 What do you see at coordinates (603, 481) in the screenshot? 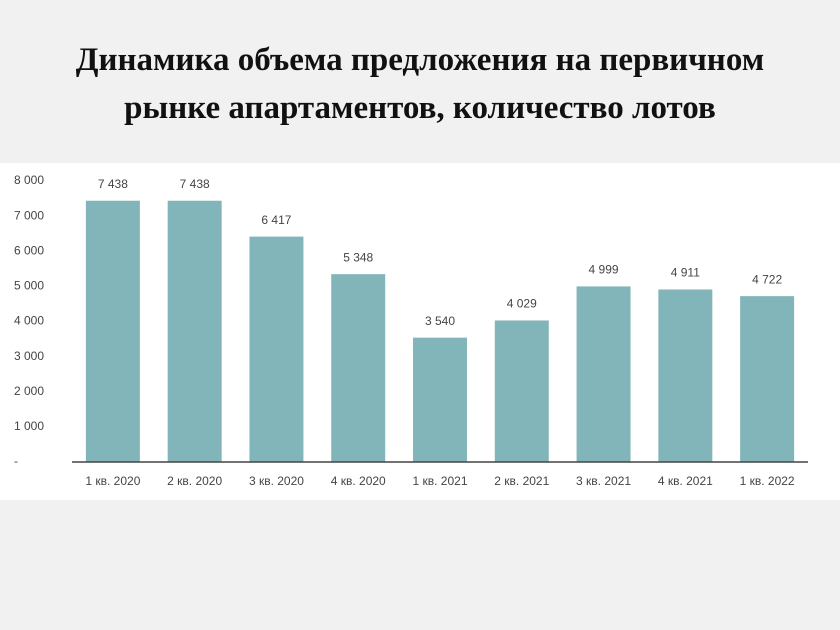
I see `x-tick-label: 3 кв. 2021` at bounding box center [603, 481].